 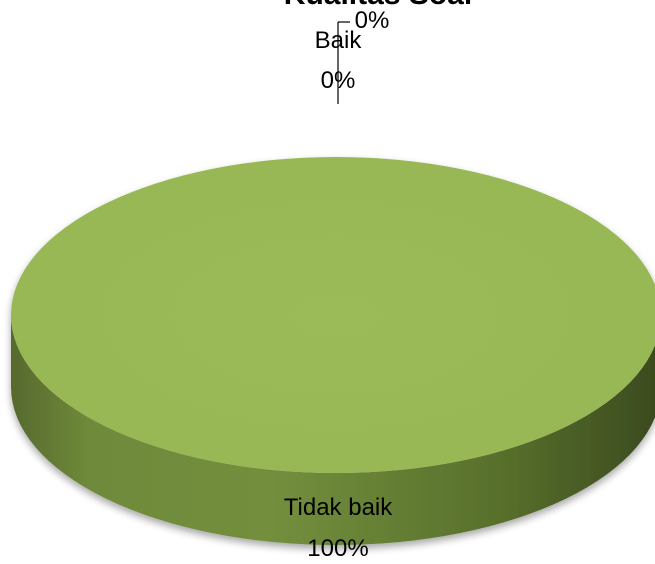 What do you see at coordinates (337, 548) in the screenshot?
I see `data-label-percent: 100%` at bounding box center [337, 548].